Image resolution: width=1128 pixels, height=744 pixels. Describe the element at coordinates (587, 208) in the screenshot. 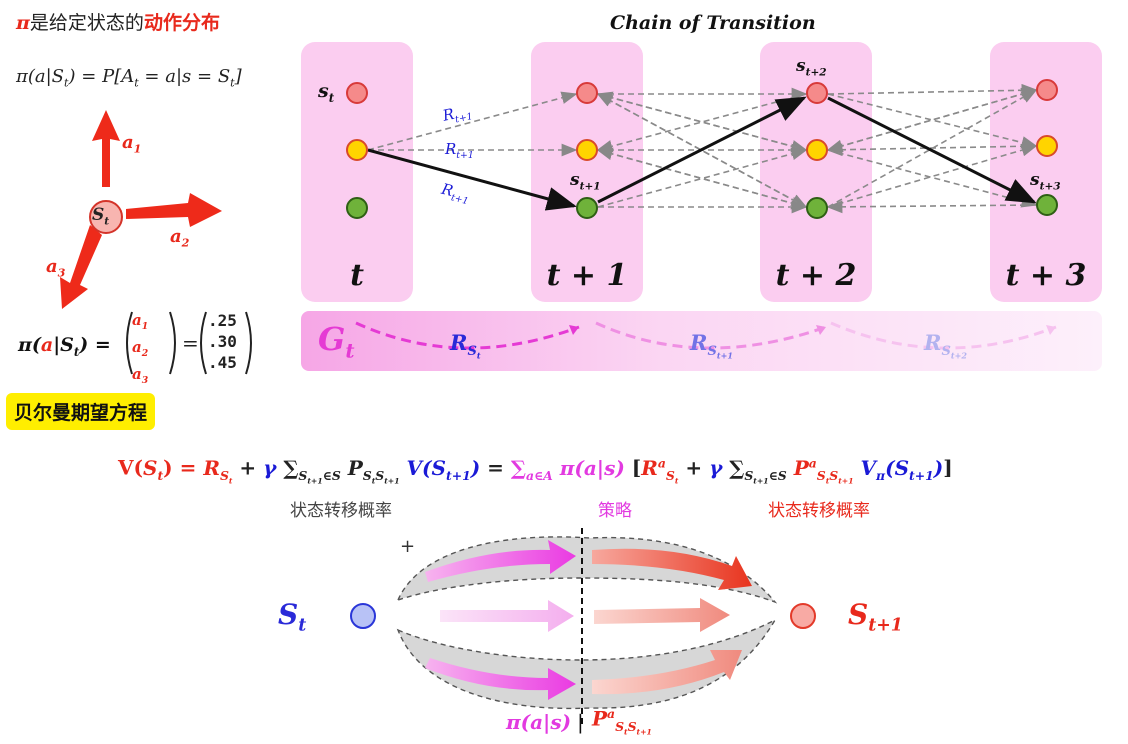

I see `node-t1-green` at that location.